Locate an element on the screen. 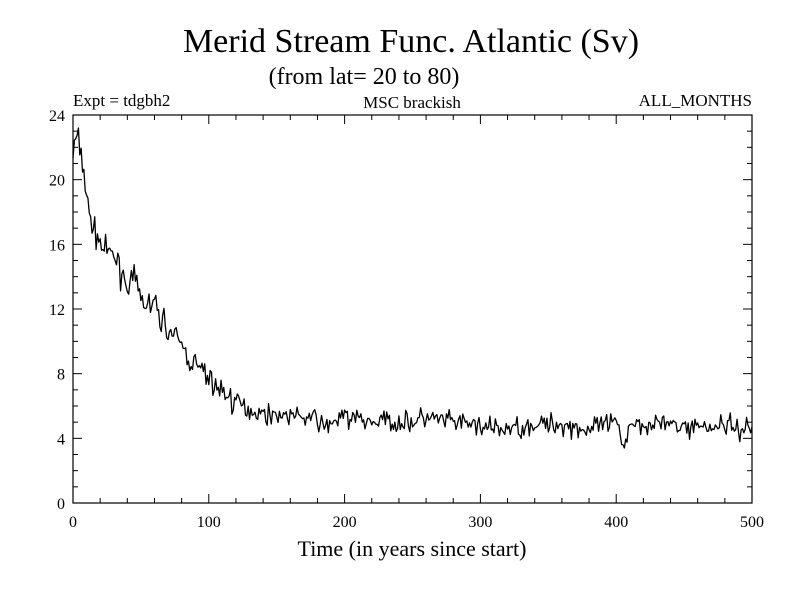  x-tick-labels: 0 100 200 300 400 500 is located at coordinates (416, 522).